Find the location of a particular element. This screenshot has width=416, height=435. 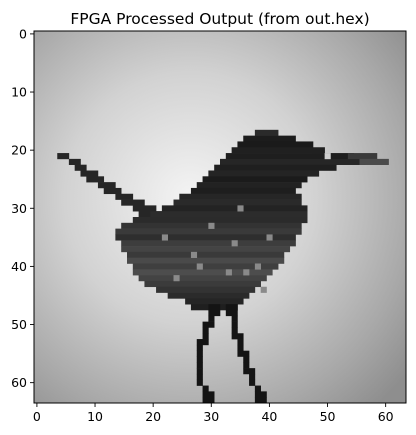

y-axis-ticks: 0 10 20 30 40 50 60 is located at coordinates (22, 208).